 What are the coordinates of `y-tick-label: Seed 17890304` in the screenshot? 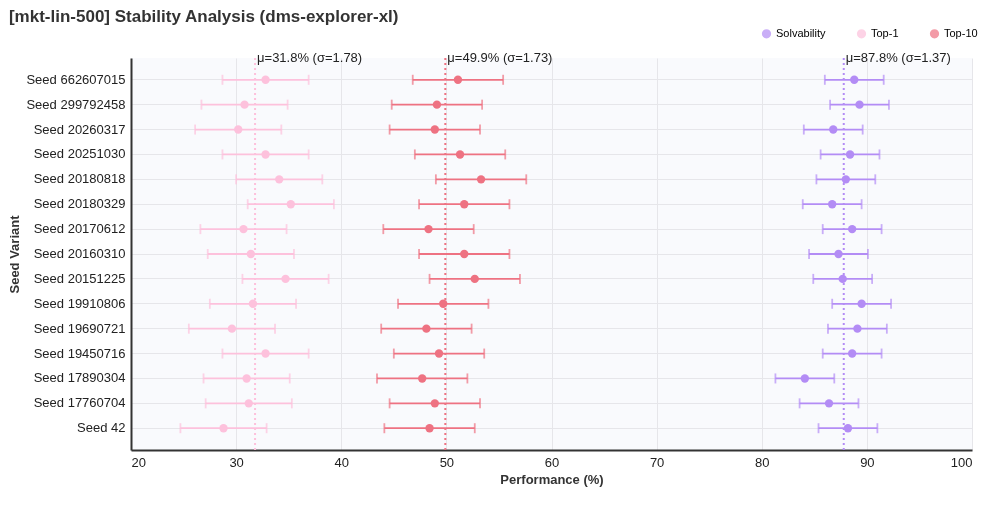 It's located at (79, 378).